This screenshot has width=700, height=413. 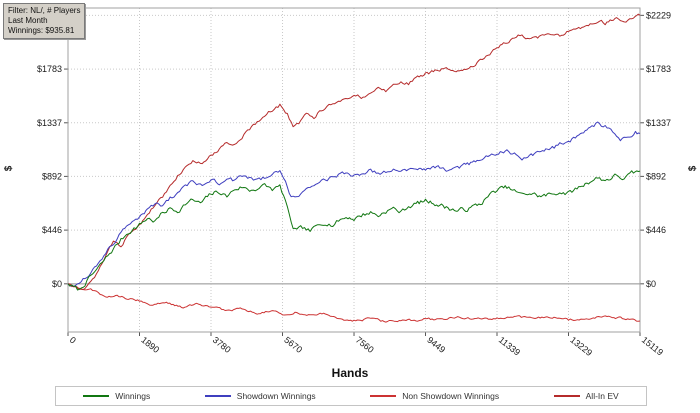 What do you see at coordinates (509, 346) in the screenshot?
I see `x-tick-label: 11339` at bounding box center [509, 346].